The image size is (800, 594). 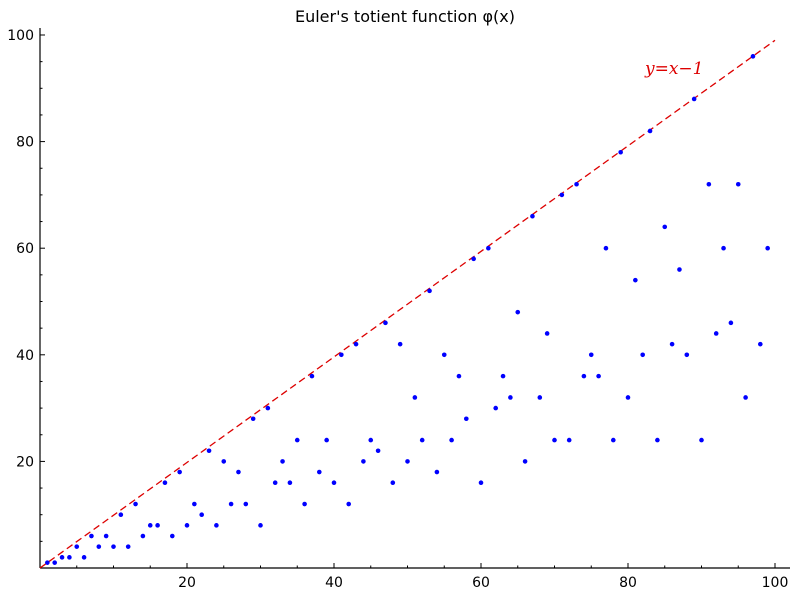 What do you see at coordinates (25, 356) in the screenshot?
I see `y-tick-label: 40` at bounding box center [25, 356].